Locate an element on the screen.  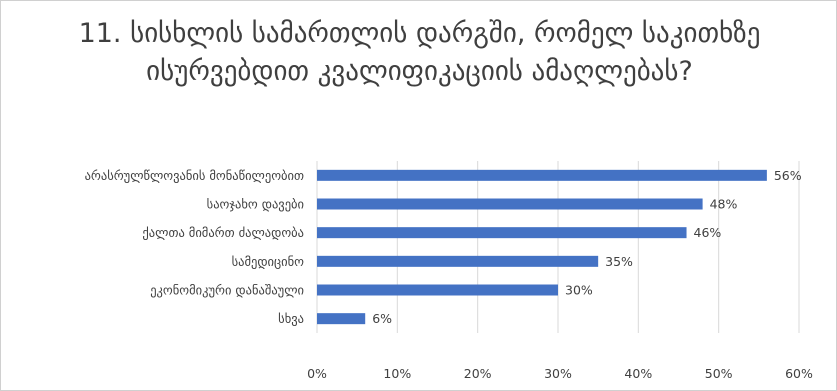
category-label: სხვა is located at coordinates (291, 318).